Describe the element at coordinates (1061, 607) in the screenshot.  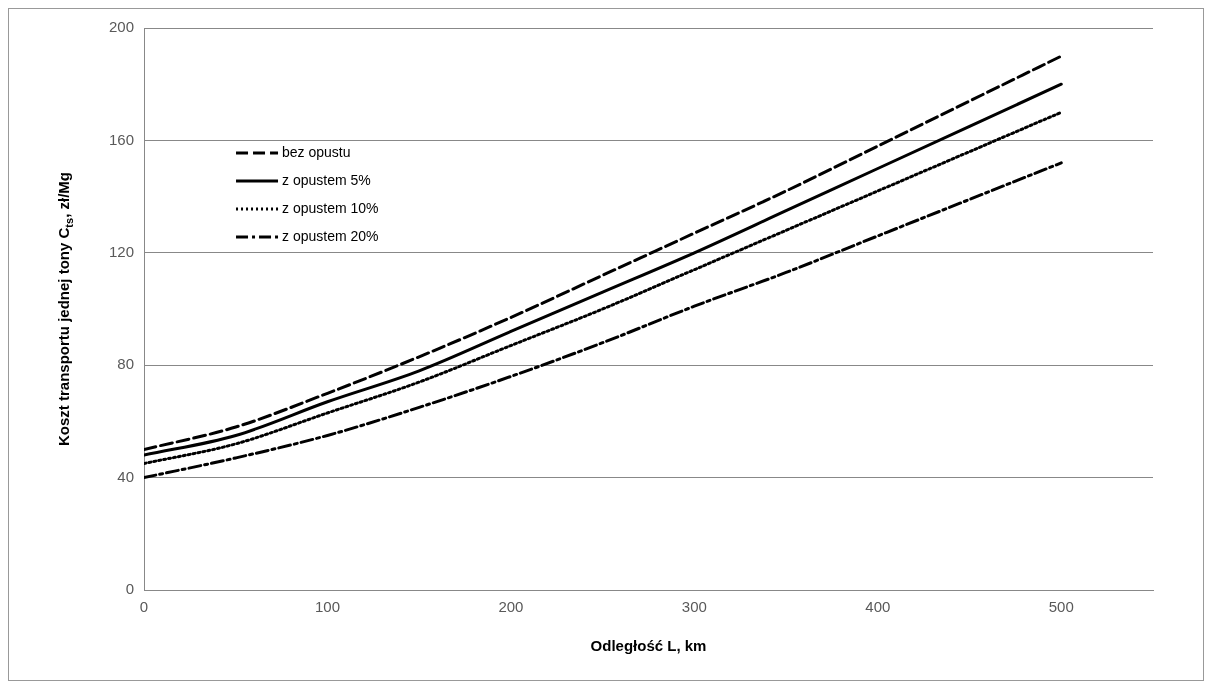
I see `x-tick-label: 500` at that location.